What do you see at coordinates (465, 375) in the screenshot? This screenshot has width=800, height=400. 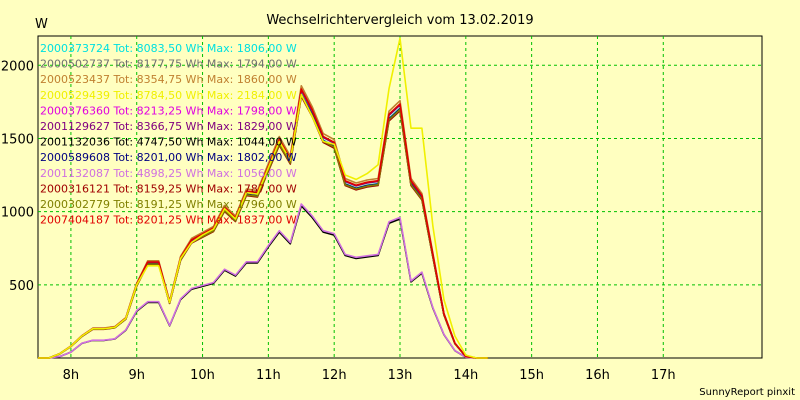 I see `x-tick-label: 14h` at bounding box center [465, 375].